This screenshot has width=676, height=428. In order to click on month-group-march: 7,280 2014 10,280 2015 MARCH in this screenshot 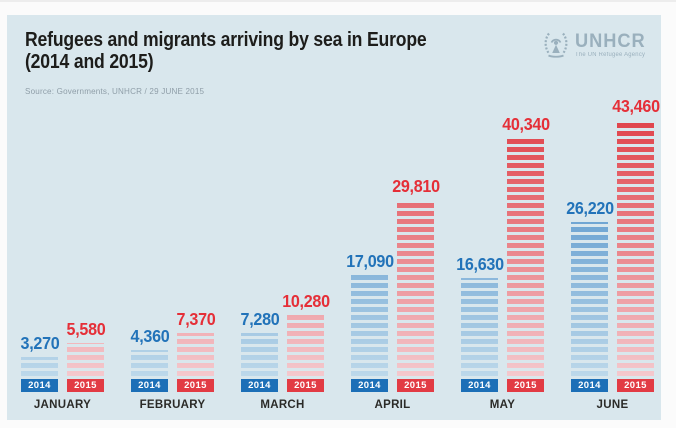, I will do `click(285, 351)`.